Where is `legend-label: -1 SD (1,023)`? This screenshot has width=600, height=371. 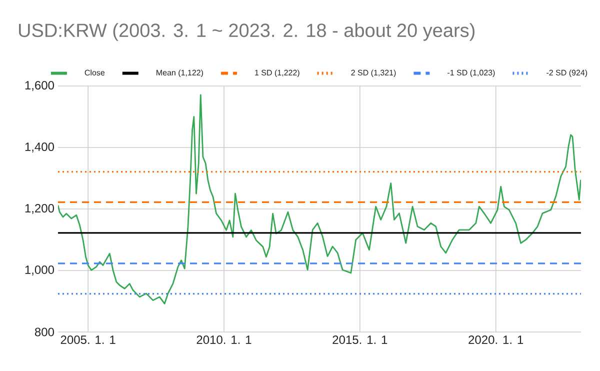
legend-label: -1 SD (1,023) is located at coordinates (471, 74).